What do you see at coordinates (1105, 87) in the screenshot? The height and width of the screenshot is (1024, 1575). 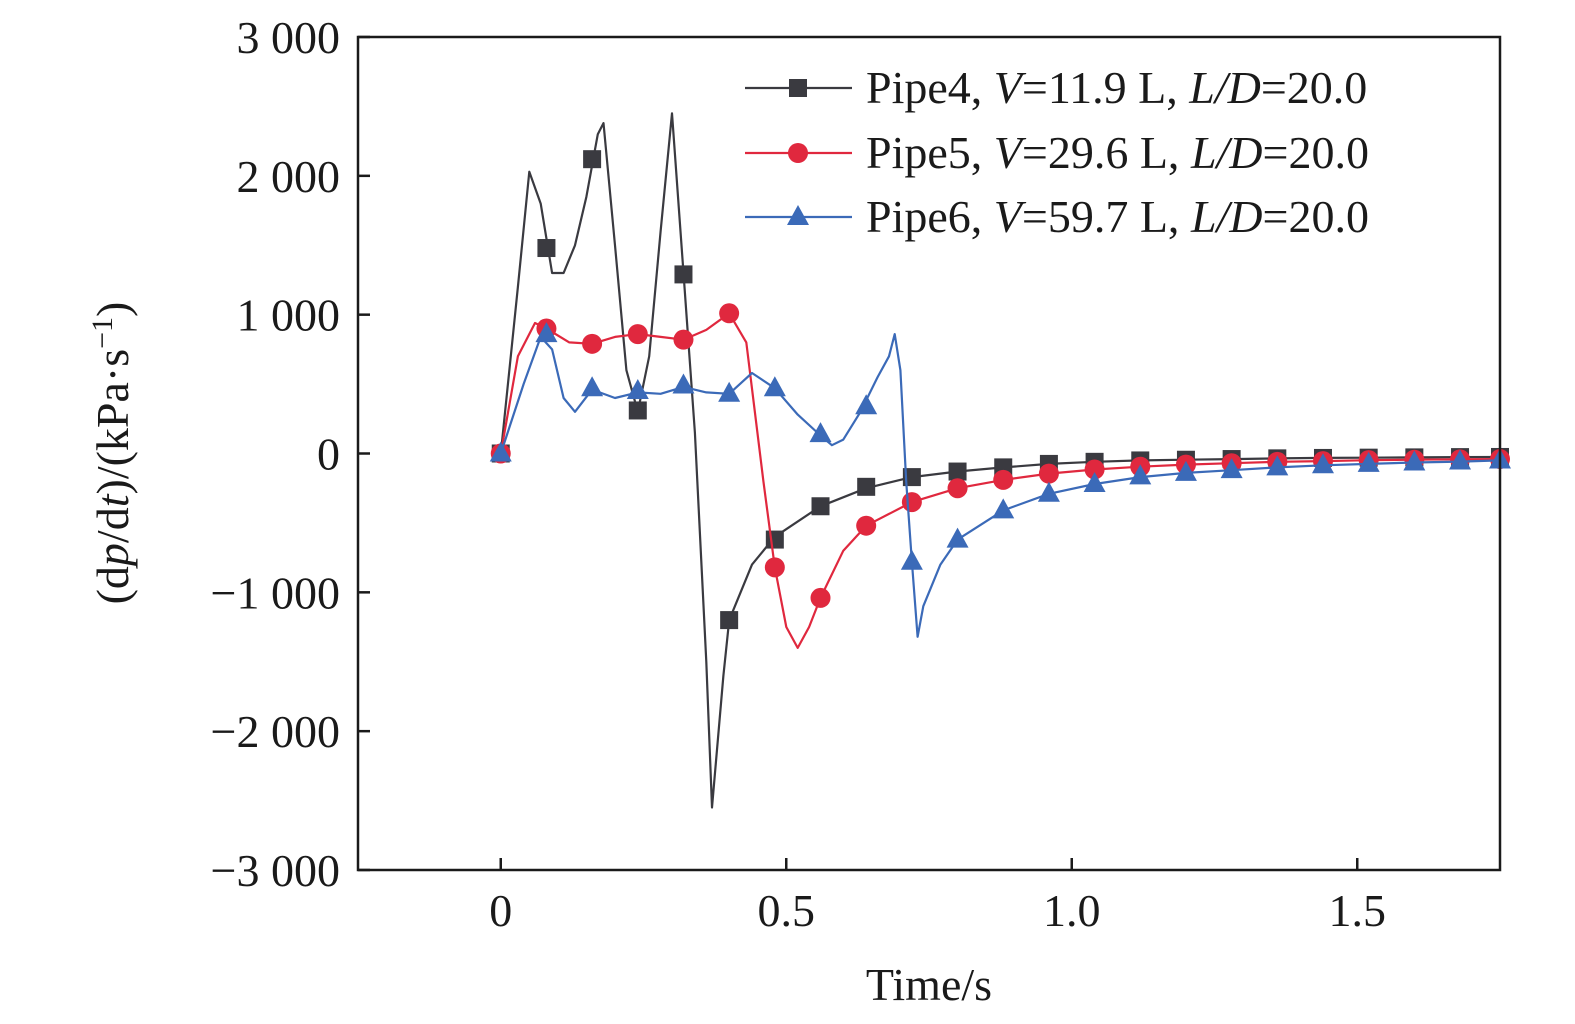 I see `legend-label-part: =11.9 L,` at bounding box center [1105, 87].